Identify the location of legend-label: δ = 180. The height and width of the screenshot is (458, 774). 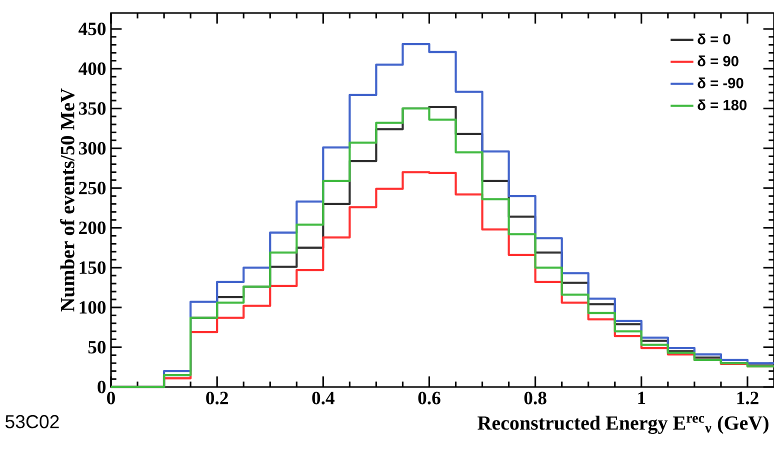
(722, 104).